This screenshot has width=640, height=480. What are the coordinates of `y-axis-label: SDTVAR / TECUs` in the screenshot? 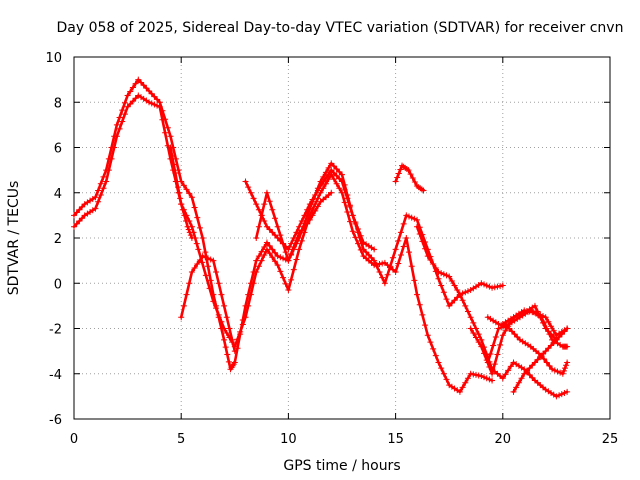 It's located at (14, 238).